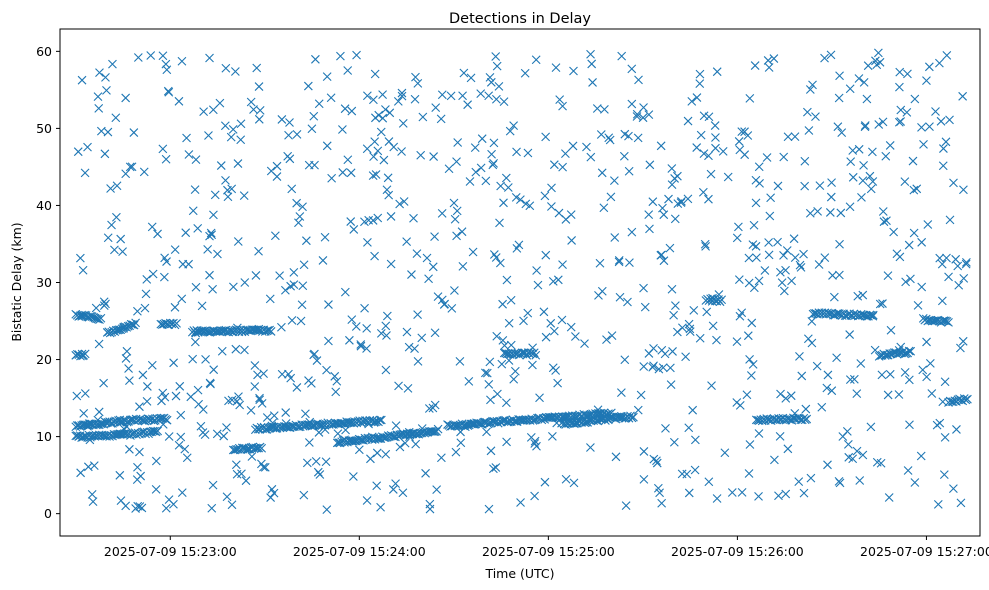  I want to click on y-tick-label: 60, so click(44, 51).